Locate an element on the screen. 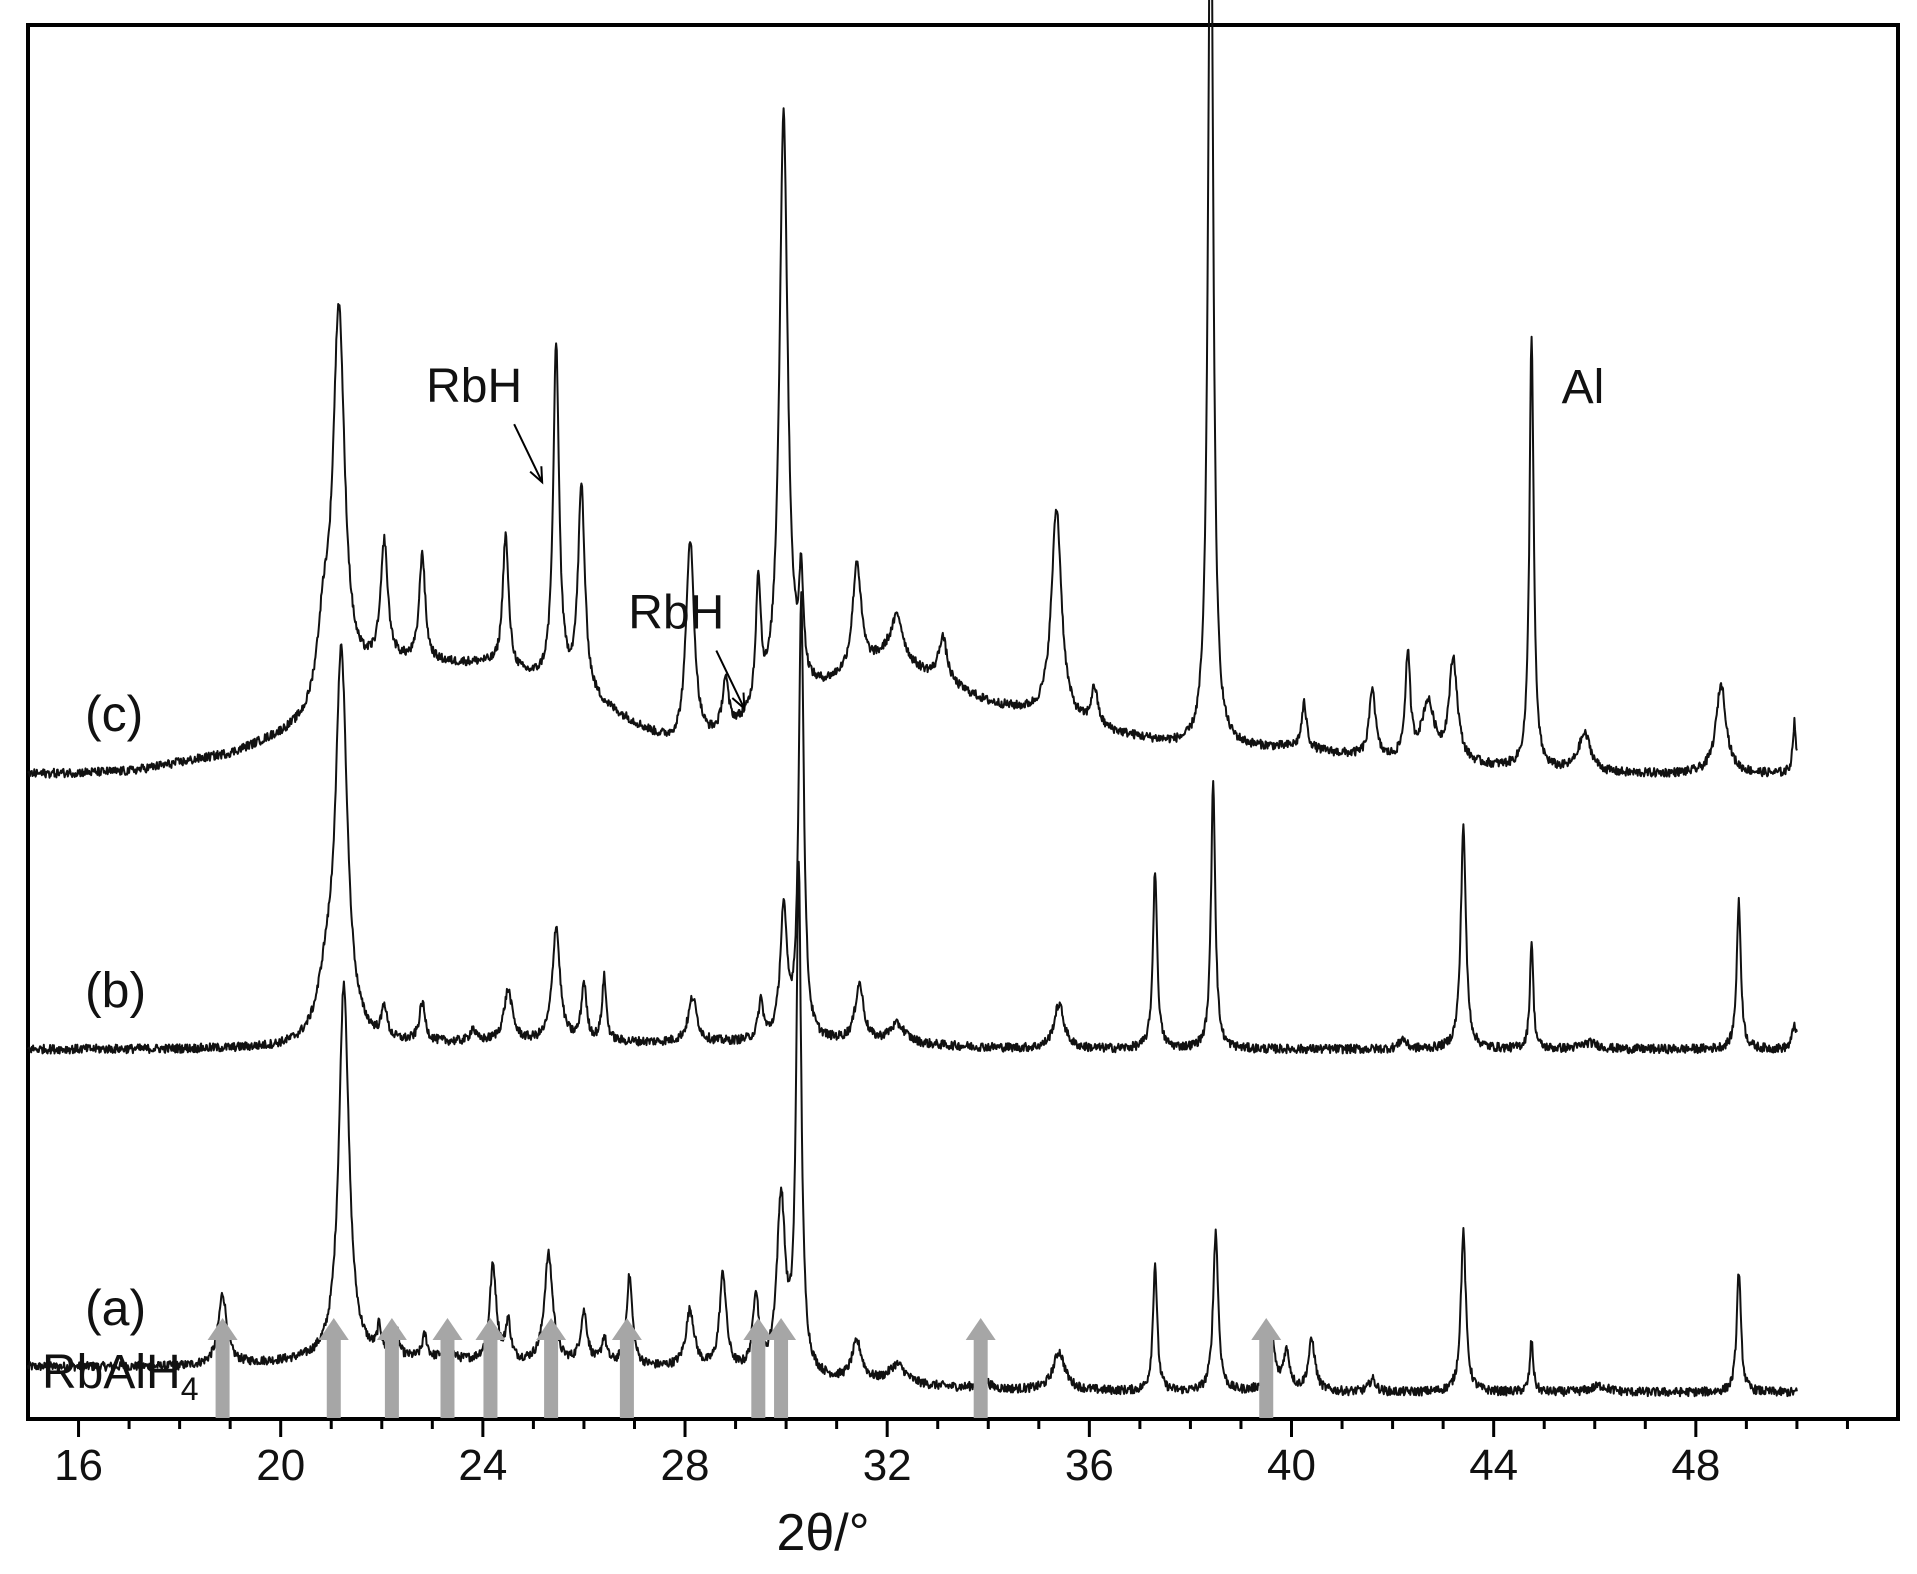 The height and width of the screenshot is (1574, 1917). series-label-b: (b) is located at coordinates (115, 990).